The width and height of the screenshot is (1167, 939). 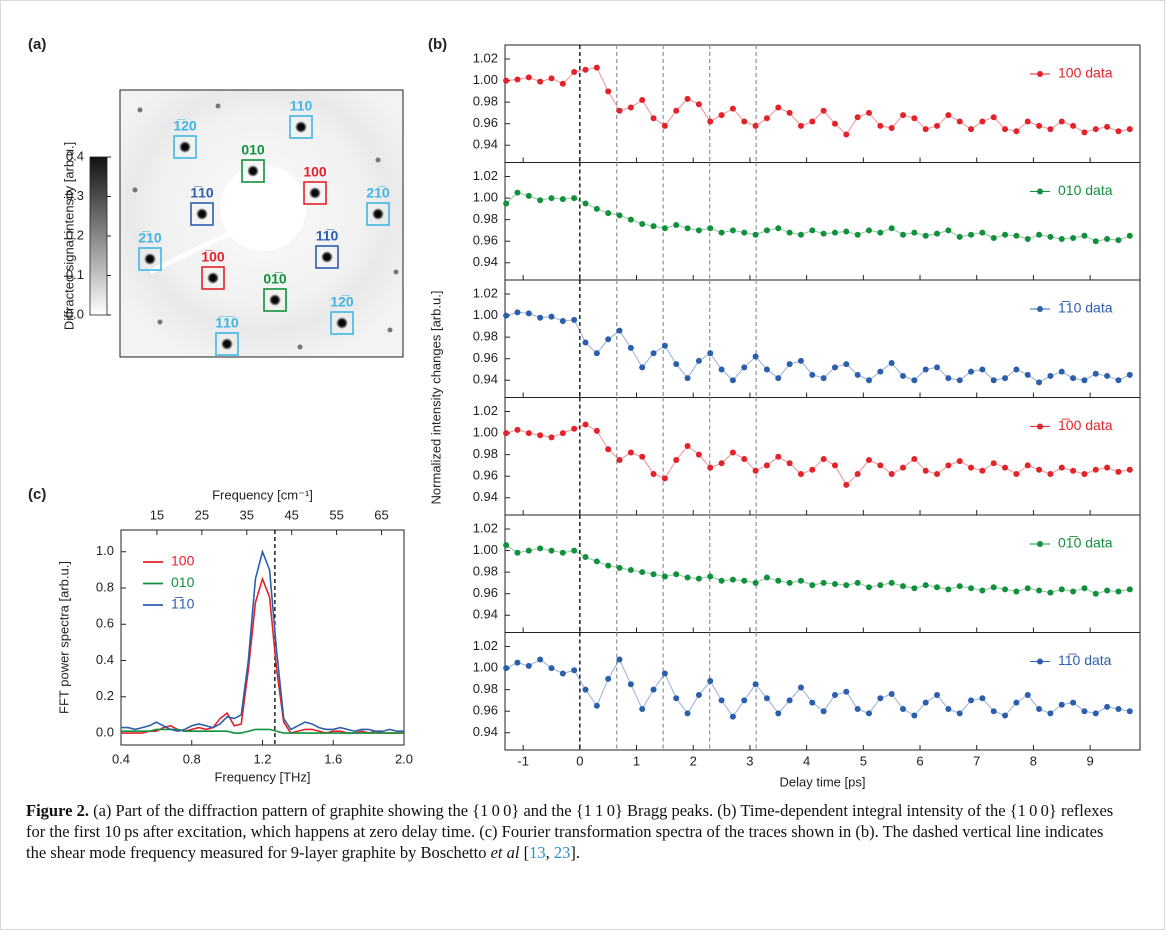 What do you see at coordinates (976, 760) in the screenshot?
I see `x-tick-label: 7` at bounding box center [976, 760].